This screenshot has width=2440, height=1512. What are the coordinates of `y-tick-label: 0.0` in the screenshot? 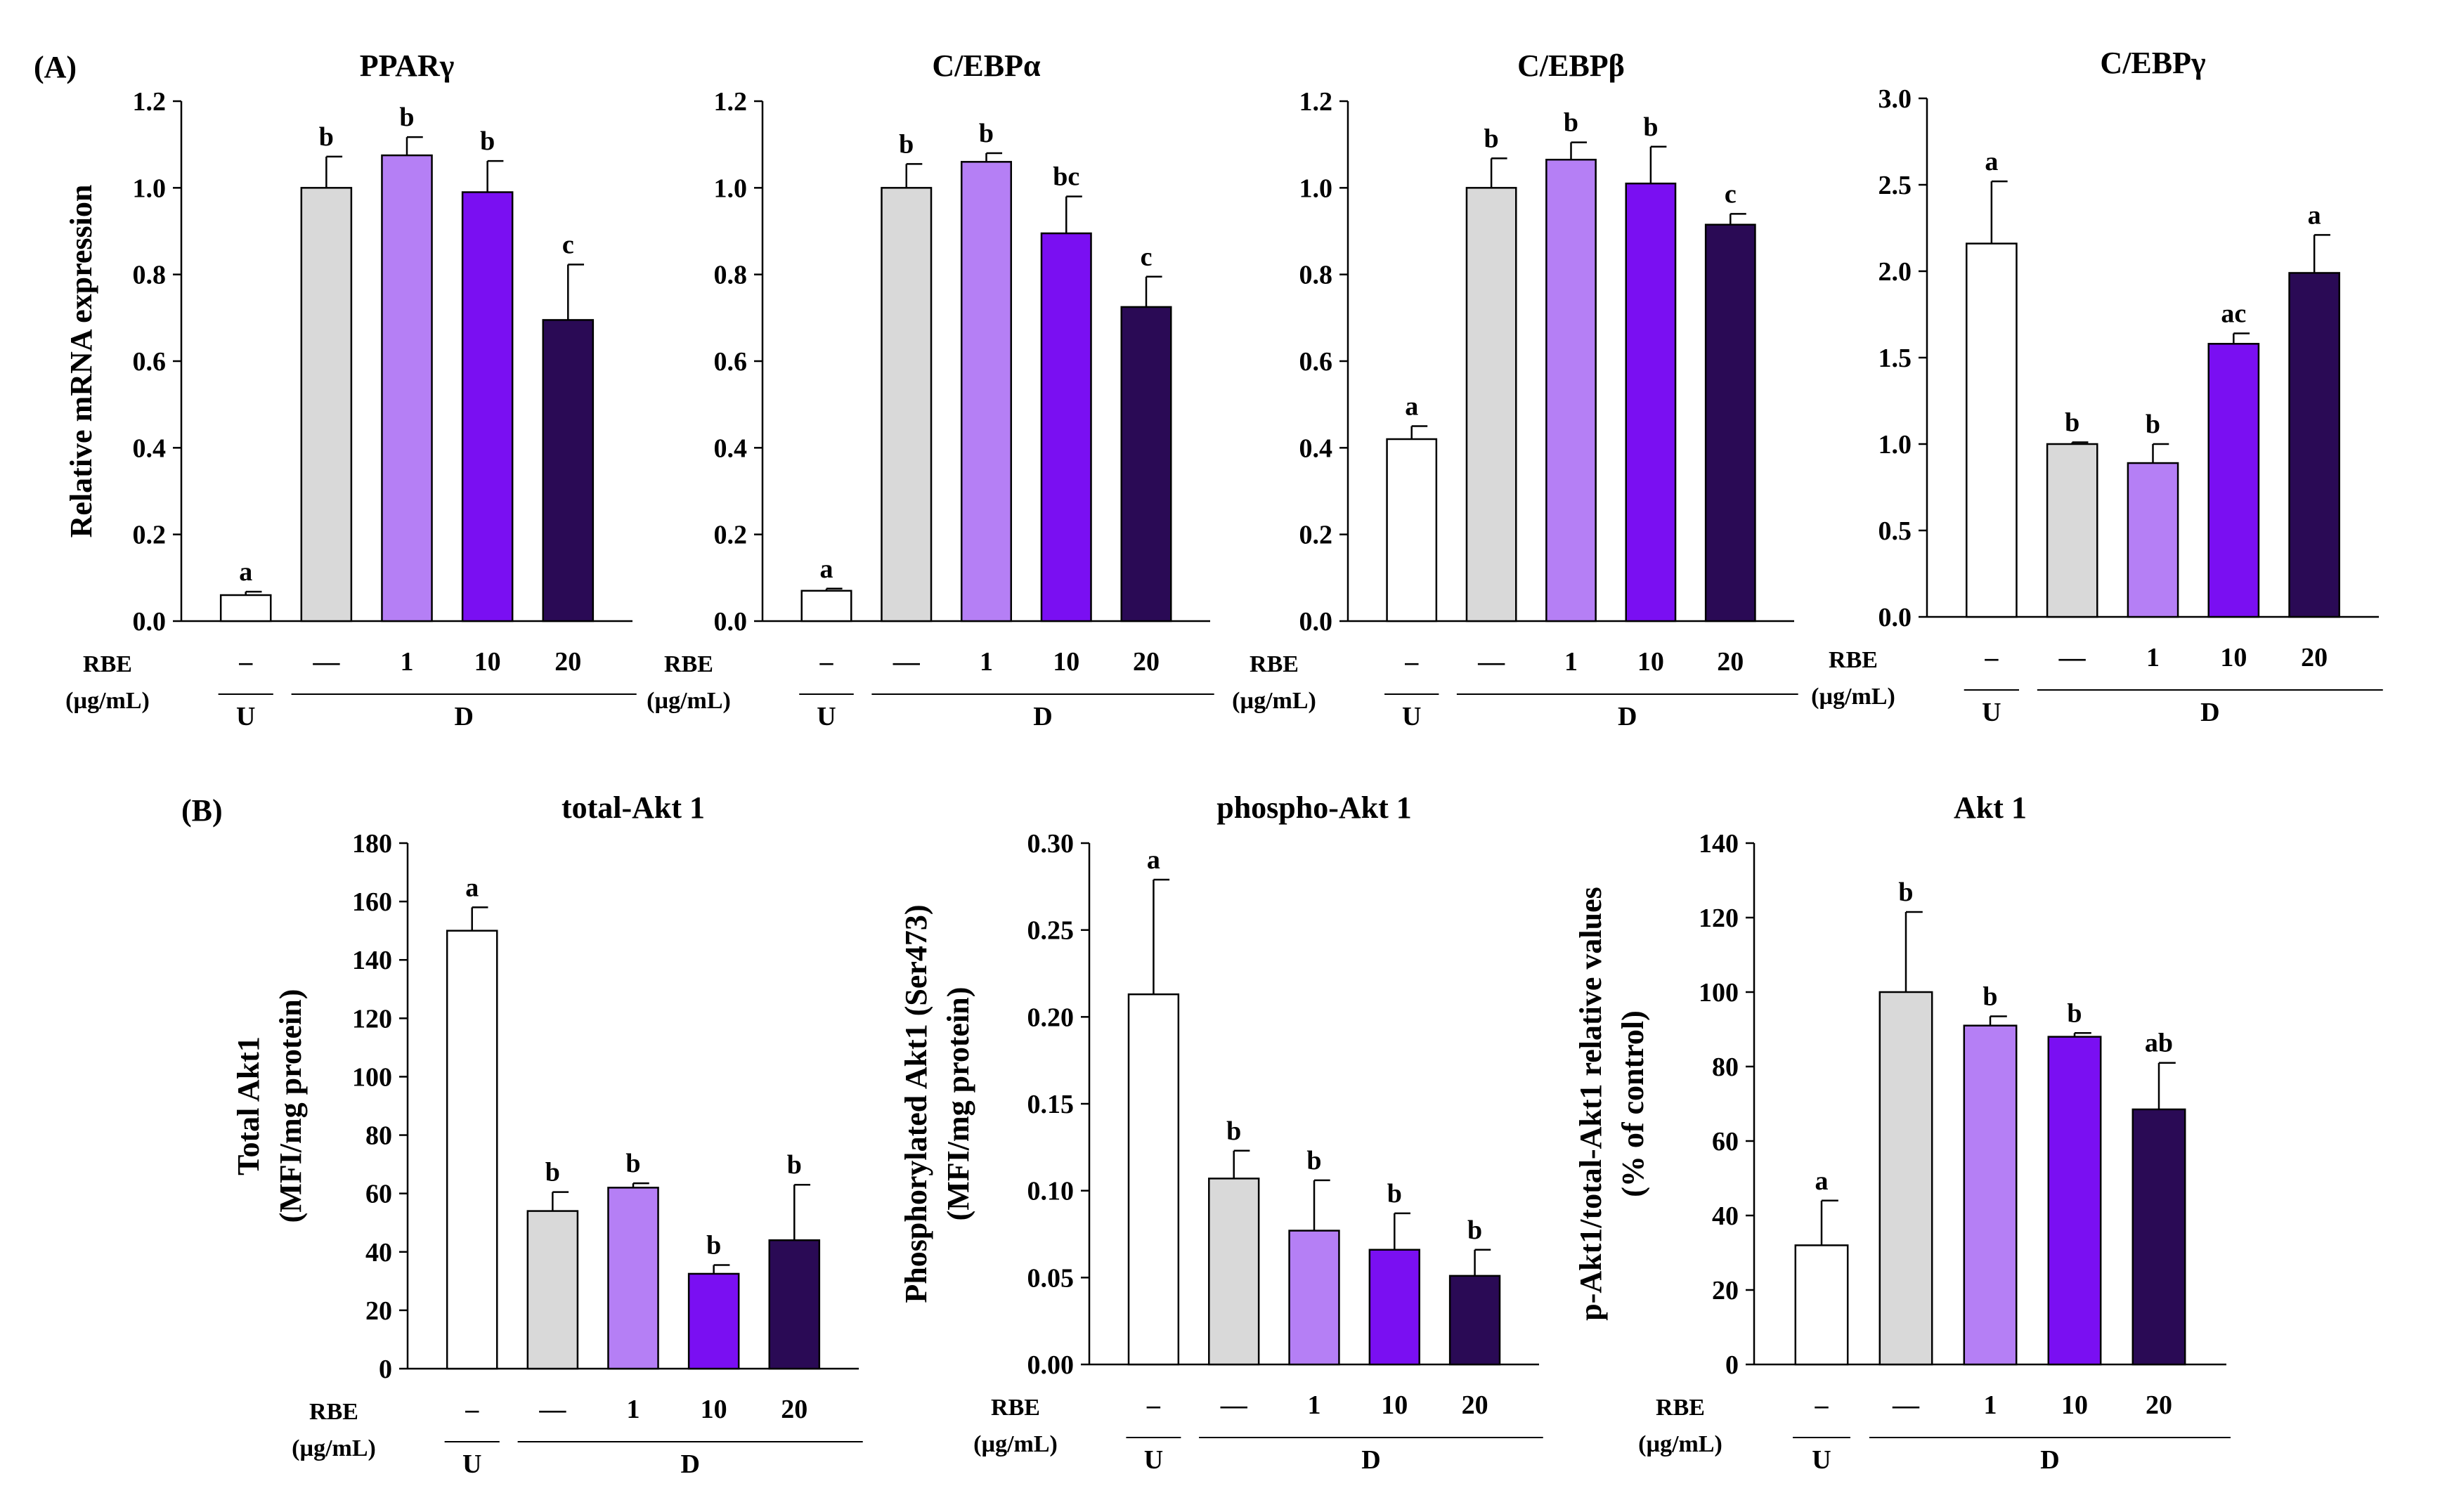 It's located at (731, 622).